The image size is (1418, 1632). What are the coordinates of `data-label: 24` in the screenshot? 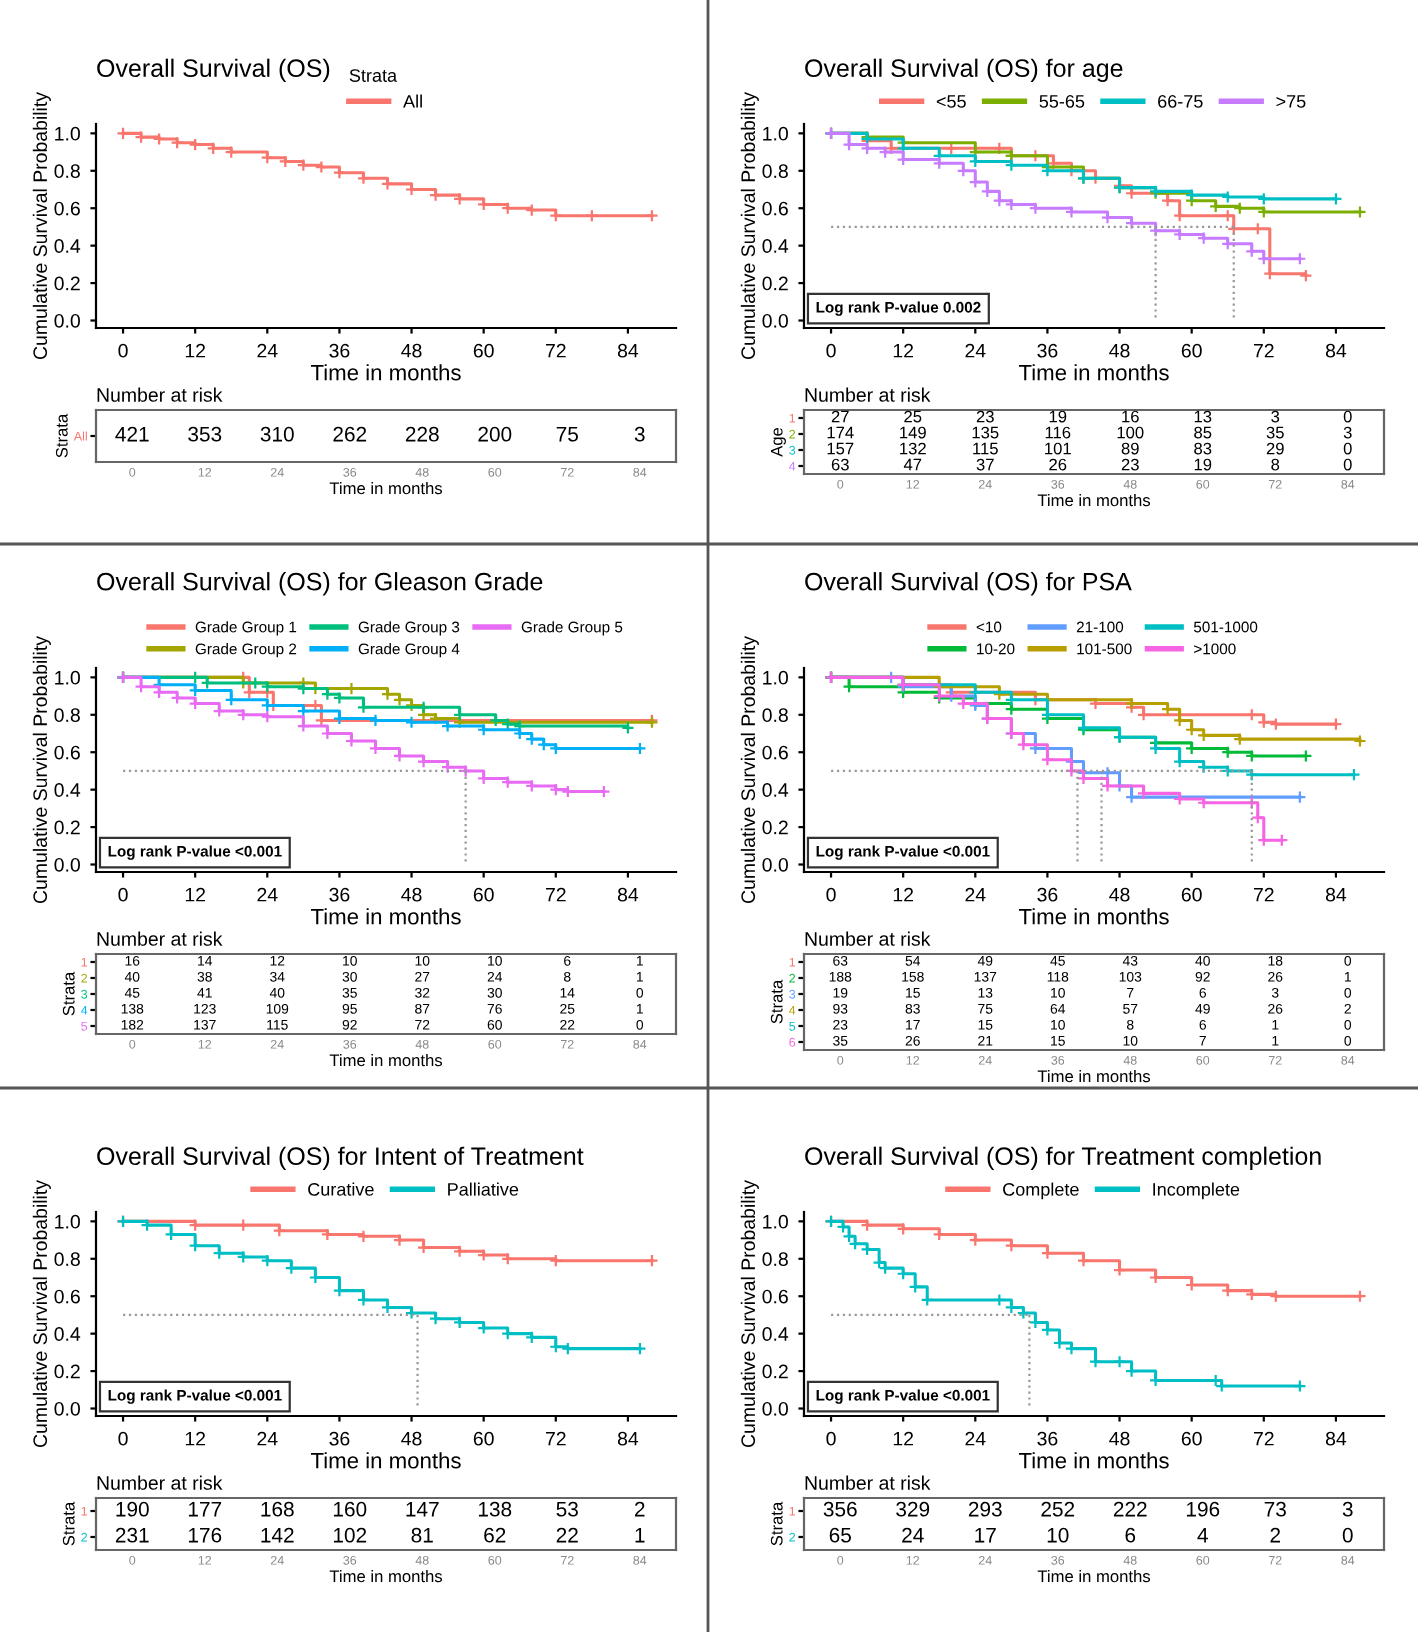 It's located at (913, 1535).